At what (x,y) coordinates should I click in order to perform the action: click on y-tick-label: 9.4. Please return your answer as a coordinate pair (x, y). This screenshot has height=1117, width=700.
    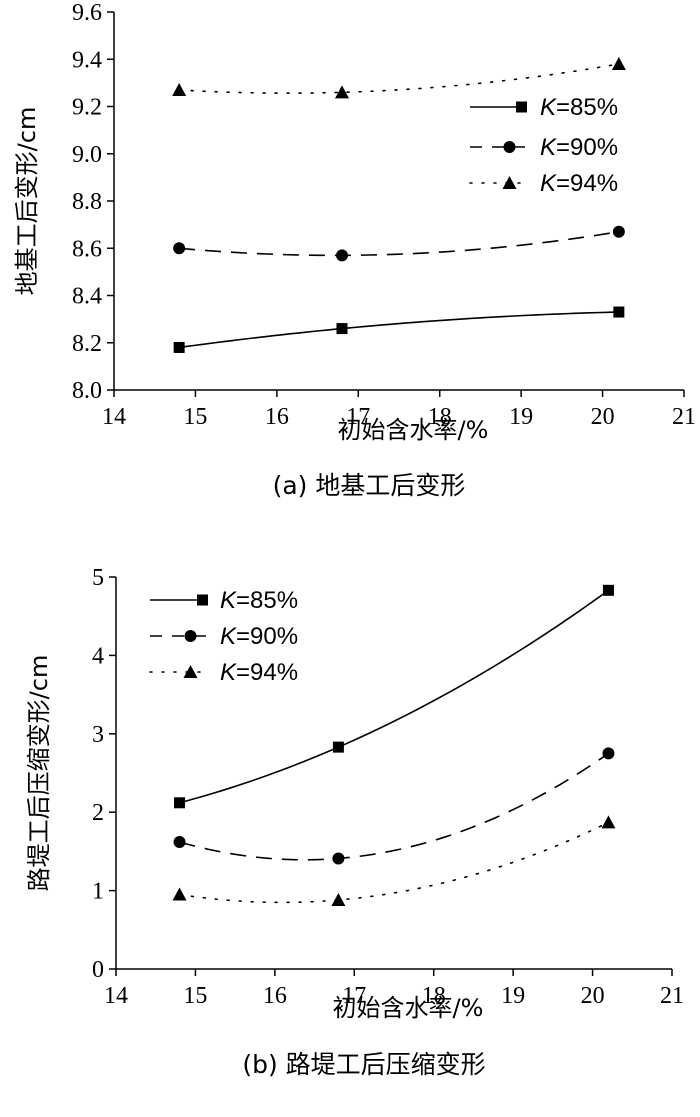
    Looking at the image, I should click on (87, 60).